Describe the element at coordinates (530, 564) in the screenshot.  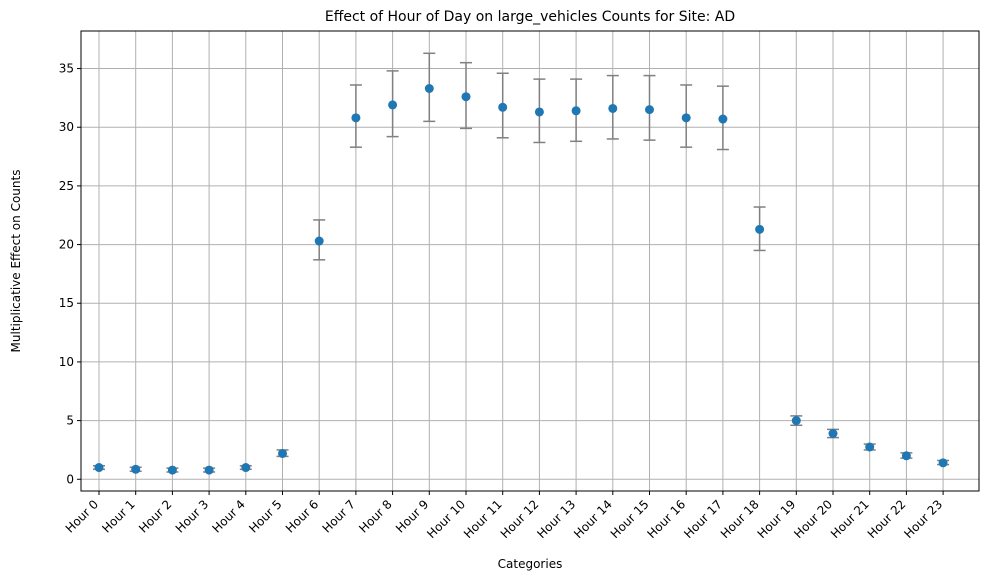
I see `x-axis-label: Categories` at that location.